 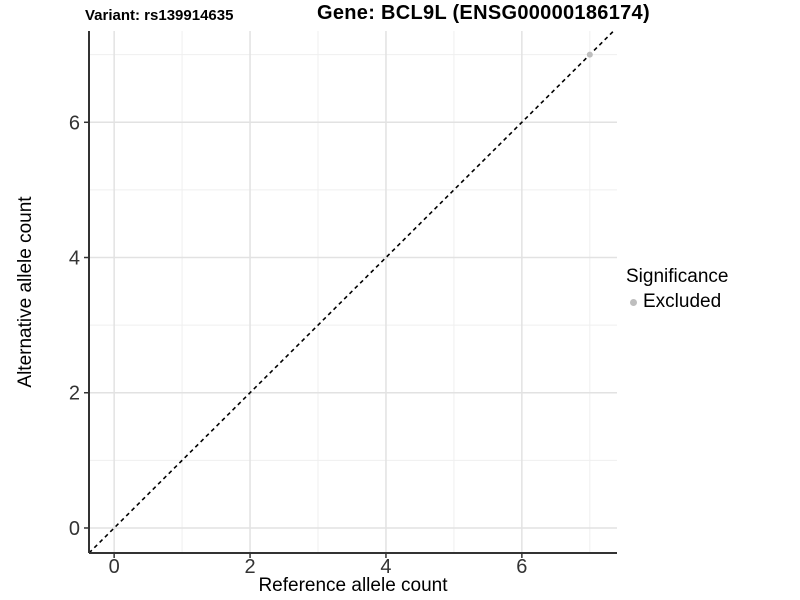 I want to click on legend-item-excluded: Excluded, so click(x=677, y=302).